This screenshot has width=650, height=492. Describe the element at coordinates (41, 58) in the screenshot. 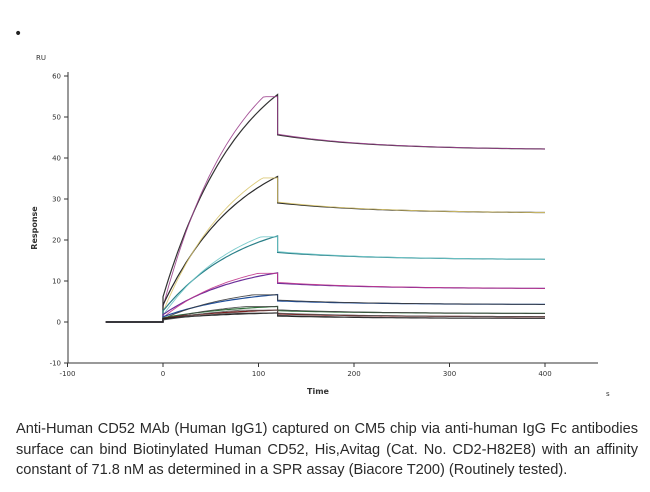

I see `y-unit-label: RU` at that location.